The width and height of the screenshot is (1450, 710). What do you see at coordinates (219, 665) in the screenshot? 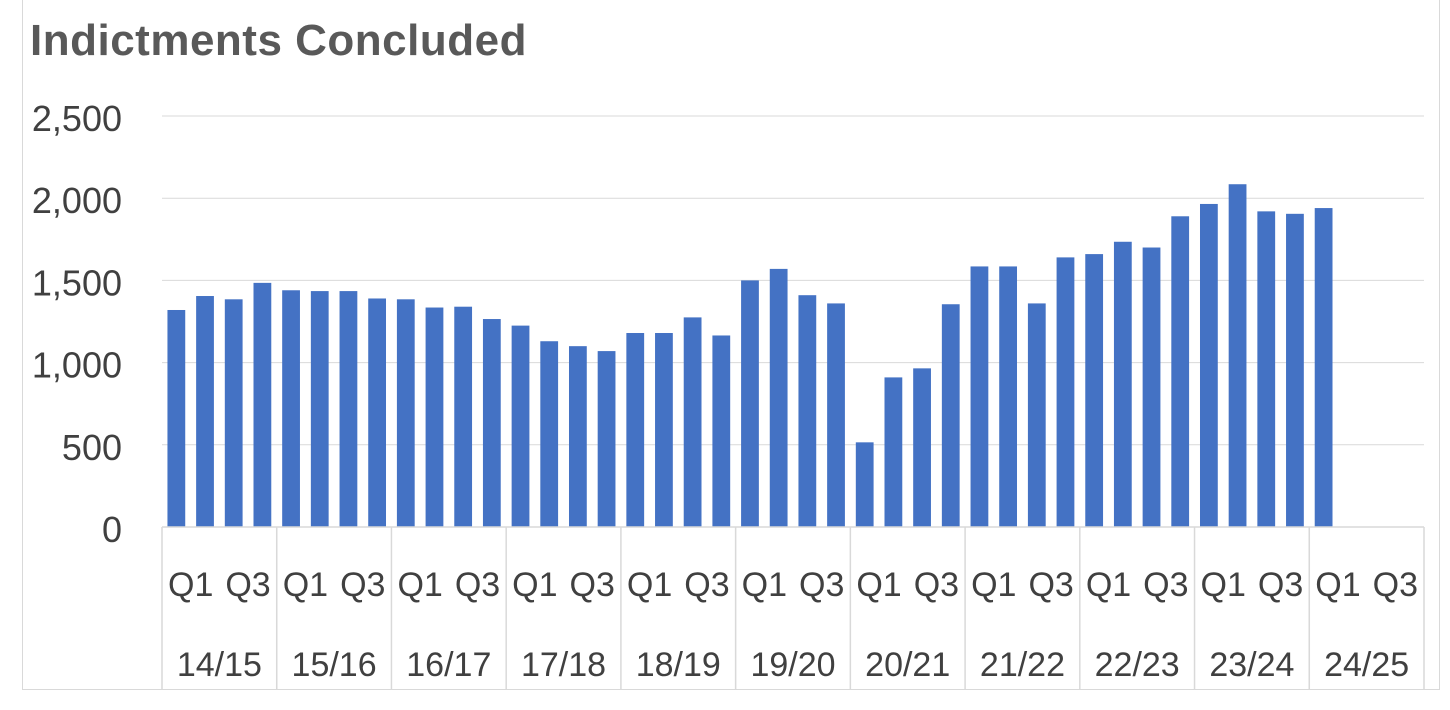
I see `x-tick-label-year: 14/15` at bounding box center [219, 665].